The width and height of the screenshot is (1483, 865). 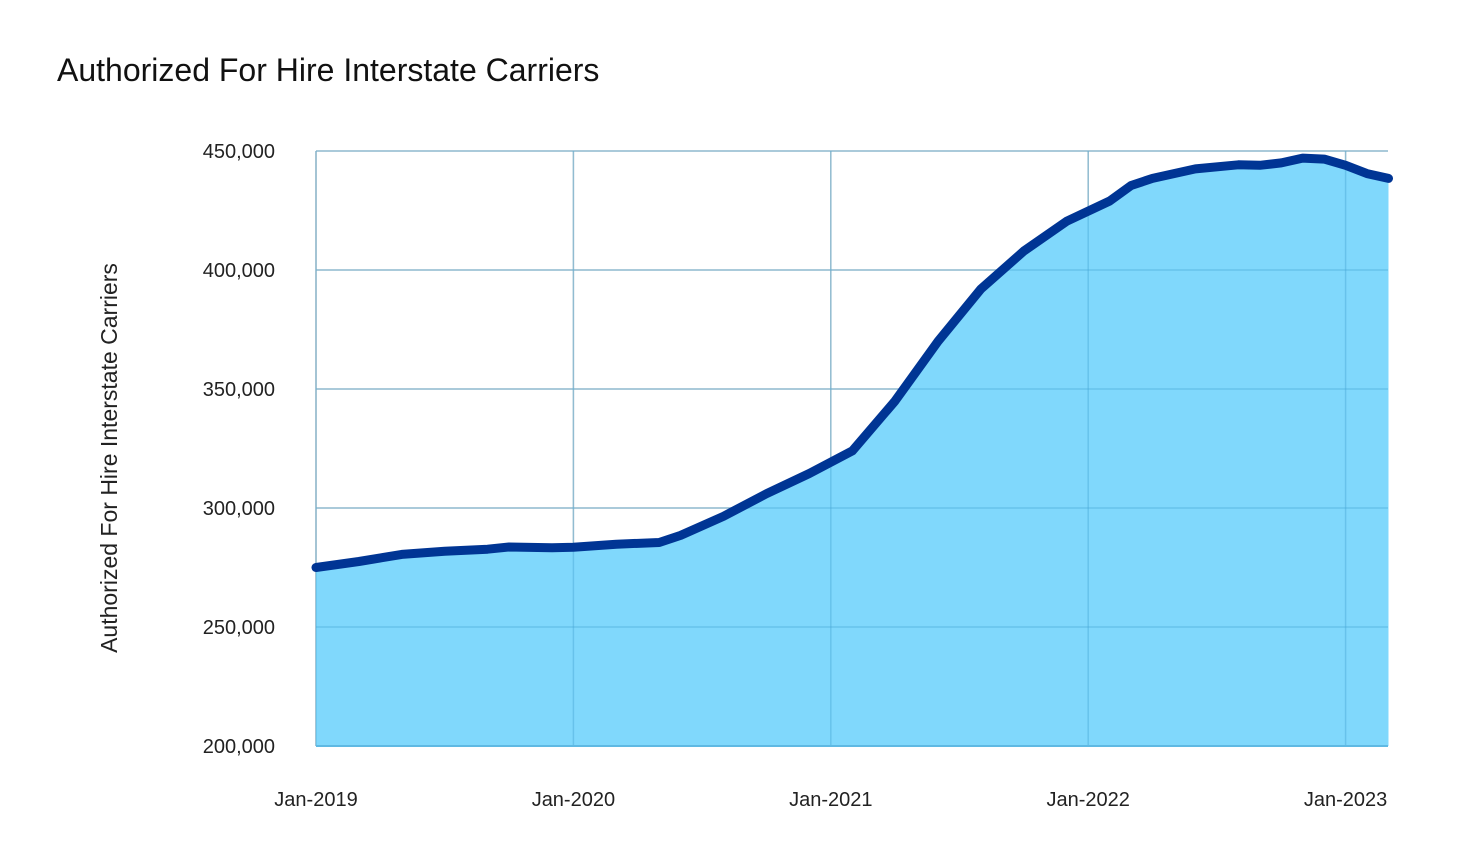 What do you see at coordinates (239, 747) in the screenshot?
I see `y-tick-label: 200,000` at bounding box center [239, 747].